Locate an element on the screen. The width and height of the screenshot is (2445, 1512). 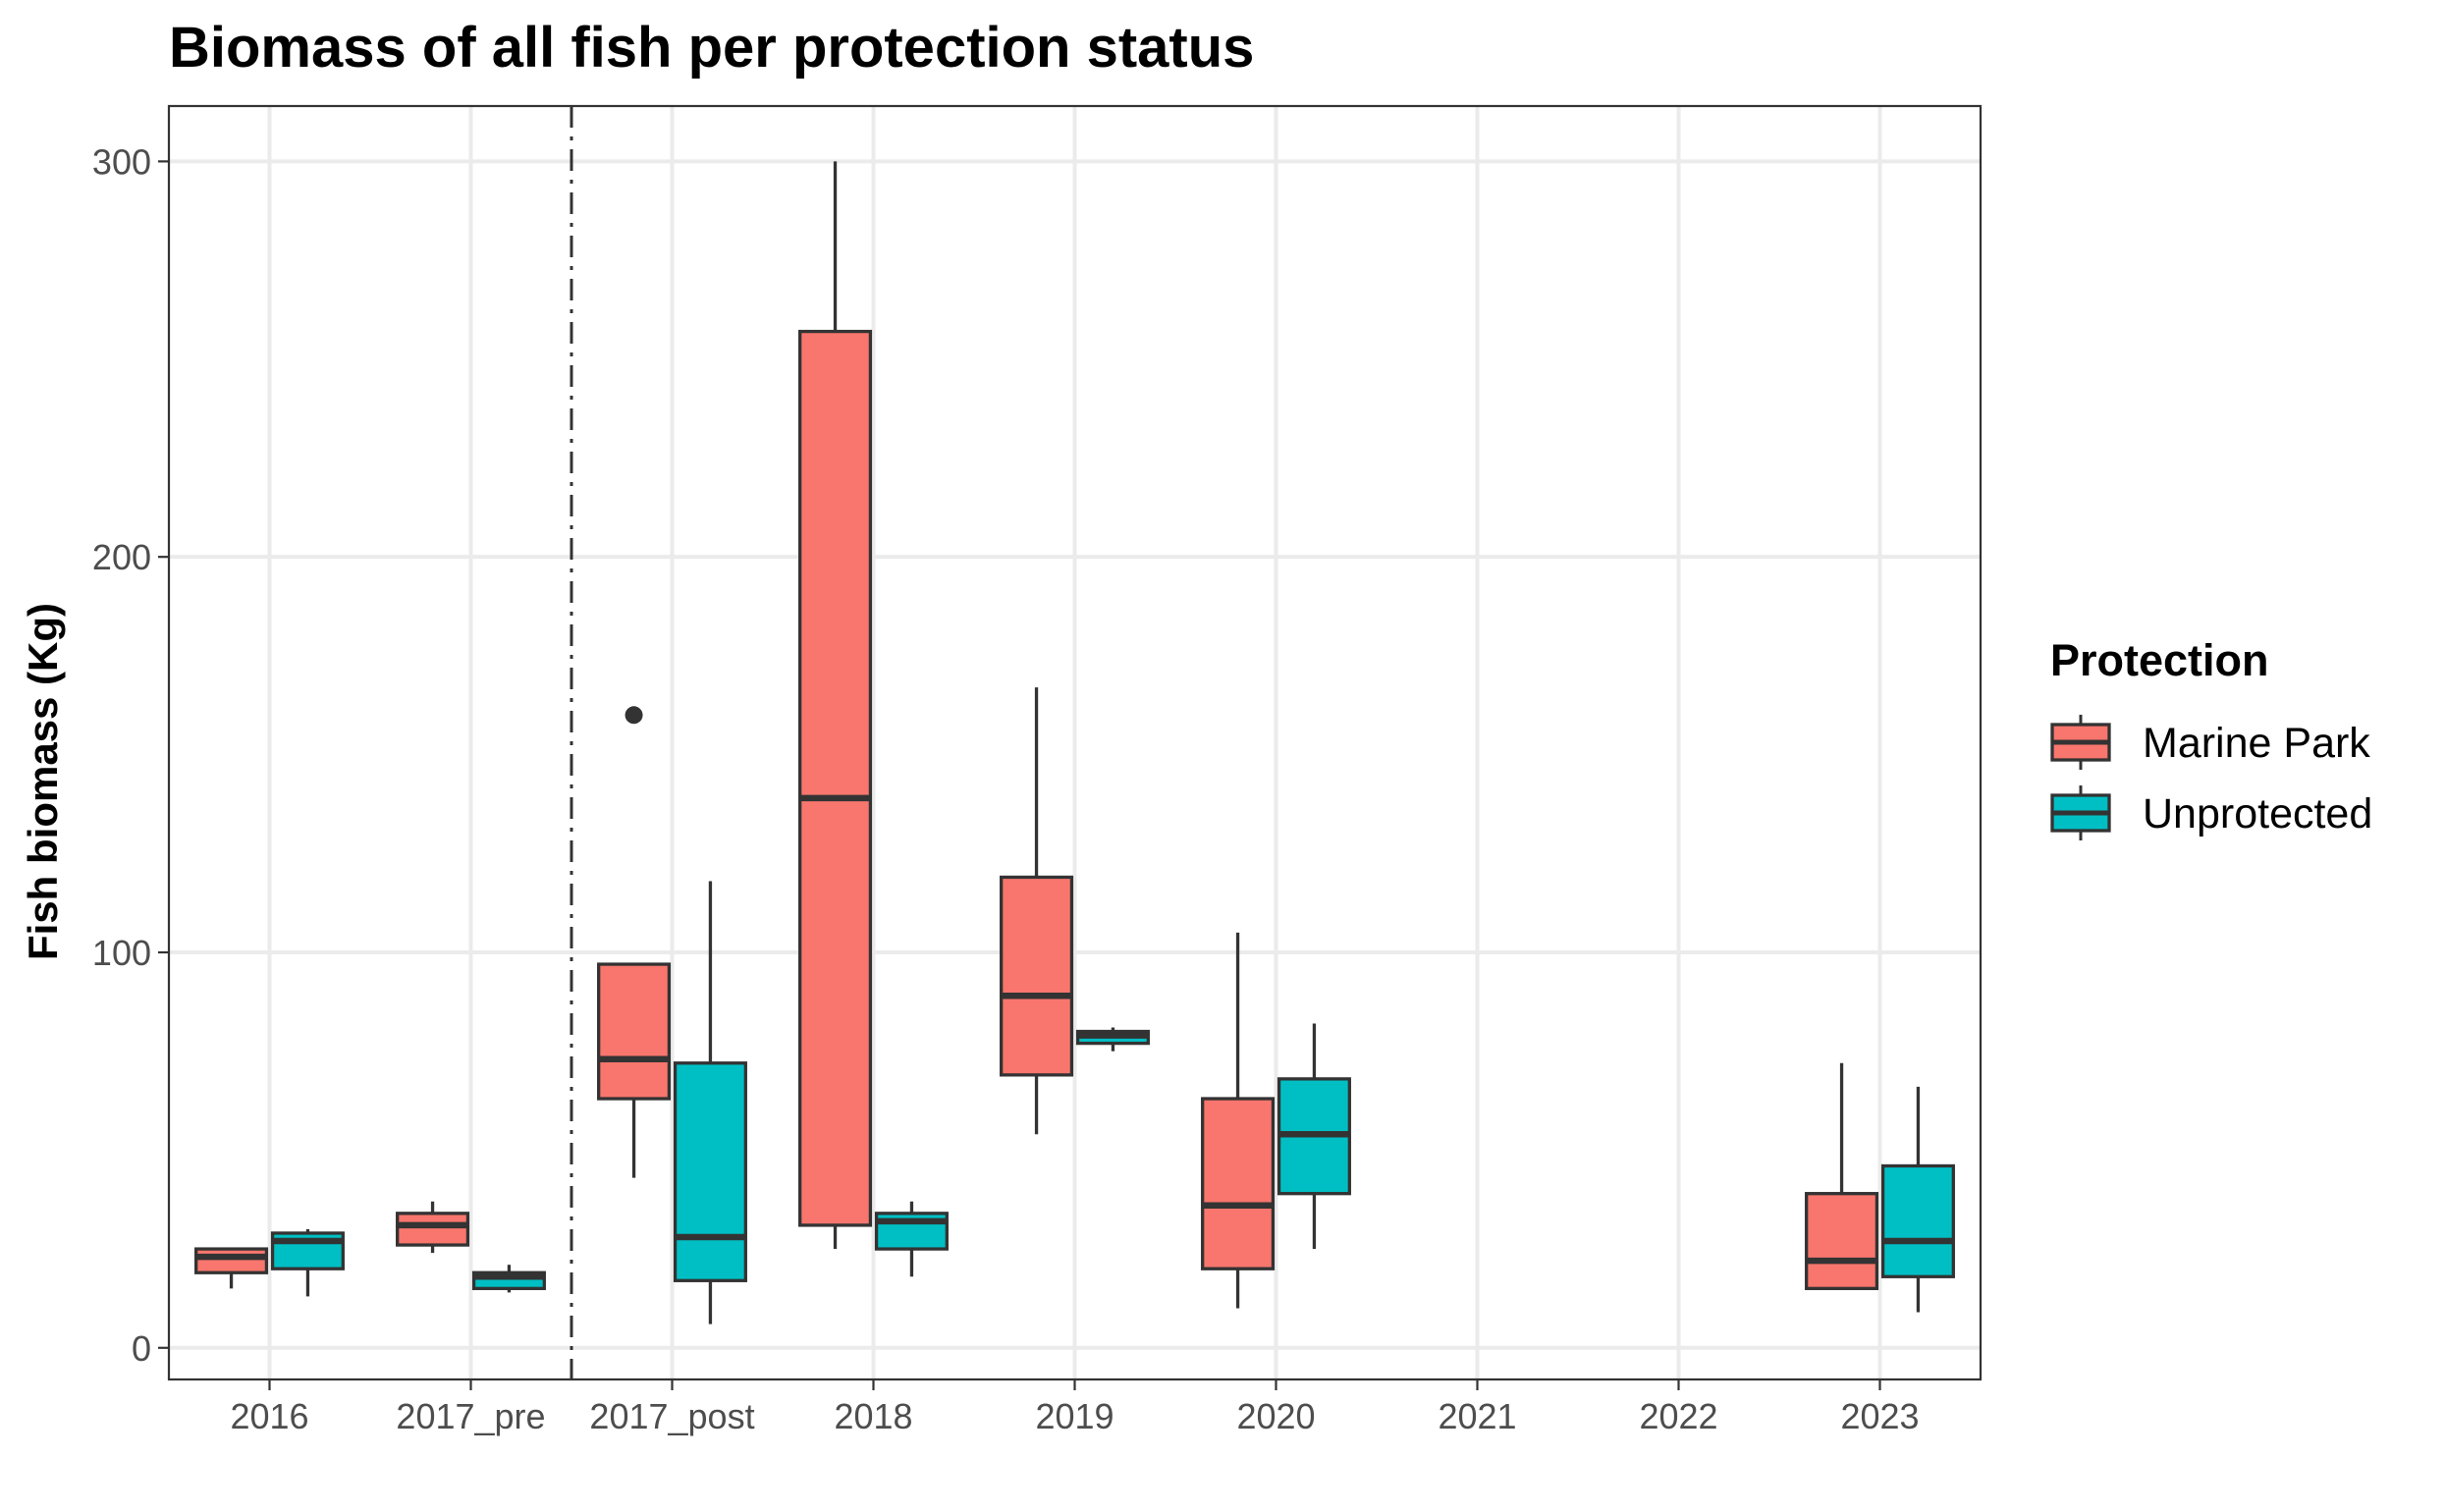
x-tick-label: 2017_post is located at coordinates (671, 1416).